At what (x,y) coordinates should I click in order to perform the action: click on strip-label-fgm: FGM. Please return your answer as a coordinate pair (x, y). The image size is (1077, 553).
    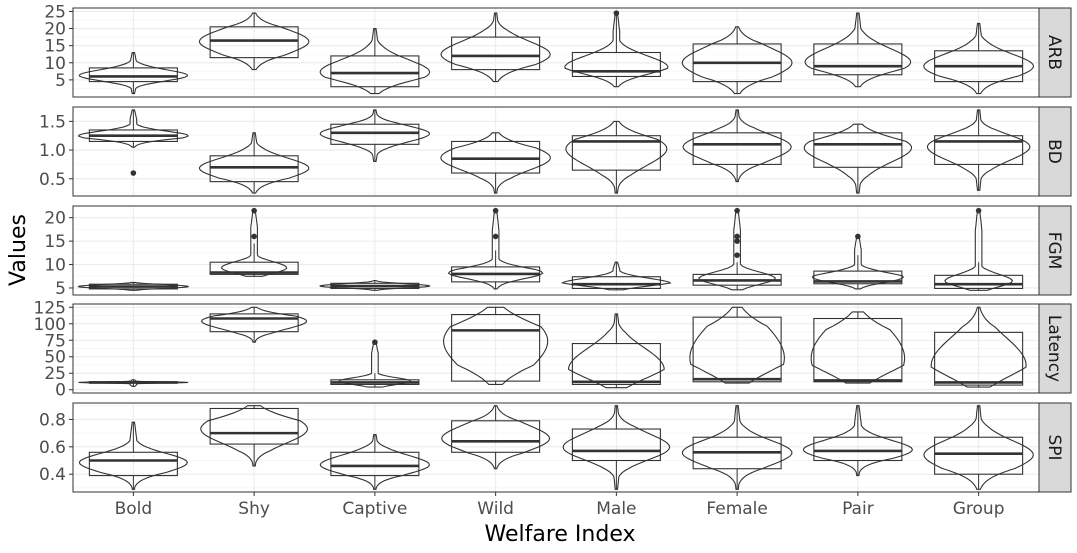
    Looking at the image, I should click on (1054, 251).